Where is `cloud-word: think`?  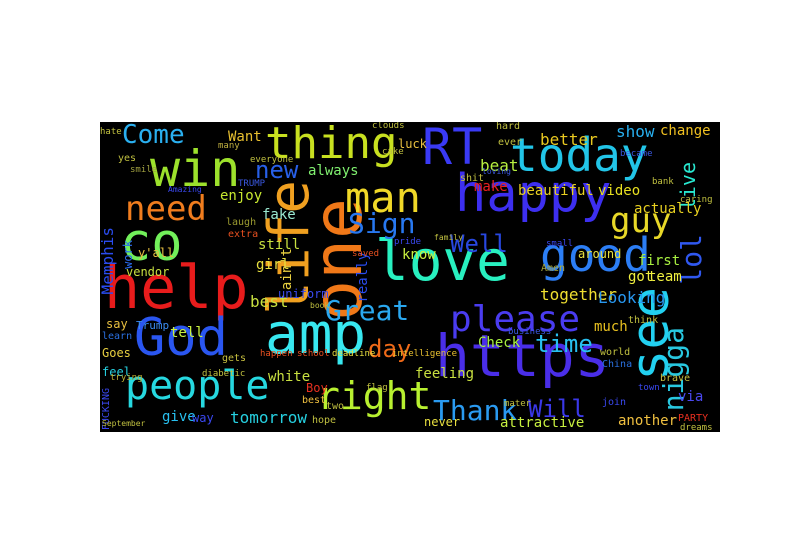 cloud-word: think is located at coordinates (643, 320).